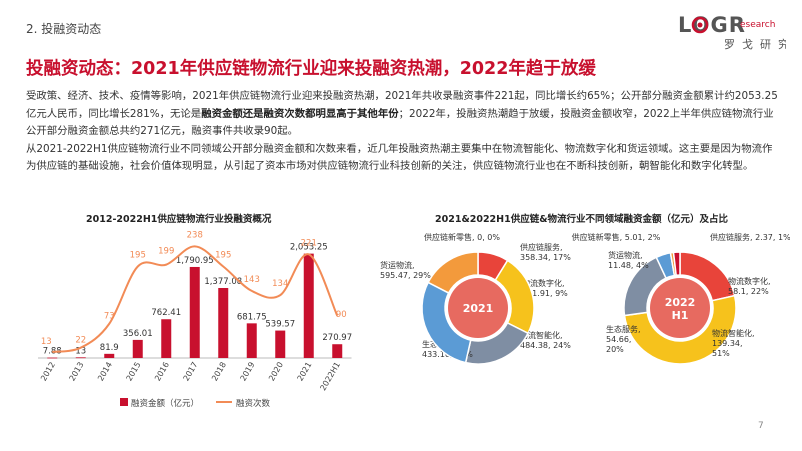 Image resolution: width=802 pixels, height=451 pixels. Describe the element at coordinates (109, 355) in the screenshot. I see `amount-bar-2014` at that location.